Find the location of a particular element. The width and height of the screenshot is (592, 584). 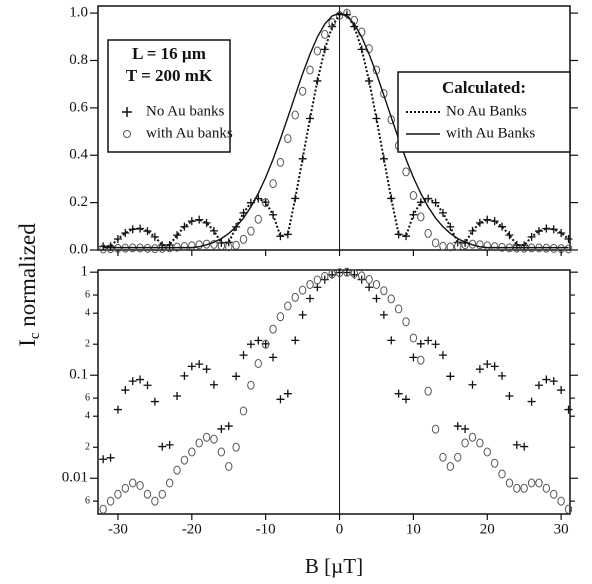

x-tick-label: -30 is located at coordinates (118, 529).